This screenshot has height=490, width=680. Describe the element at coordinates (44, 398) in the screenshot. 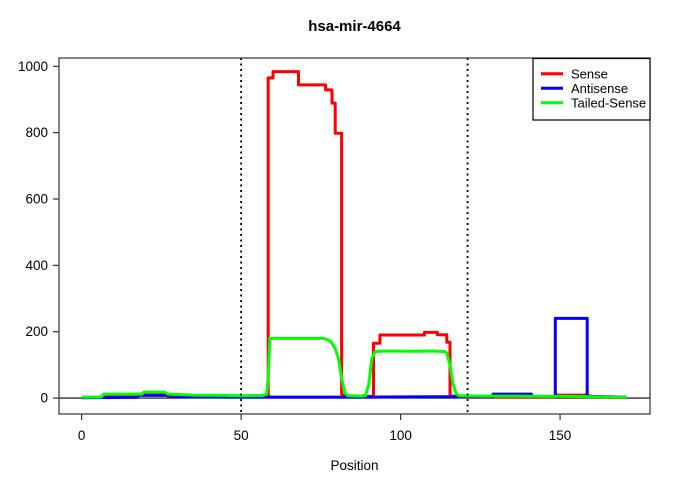

I see `y-tick-label-0: 0` at that location.